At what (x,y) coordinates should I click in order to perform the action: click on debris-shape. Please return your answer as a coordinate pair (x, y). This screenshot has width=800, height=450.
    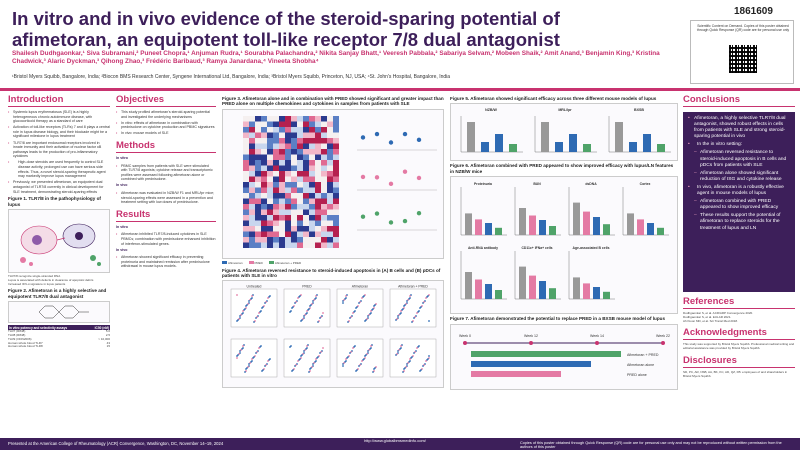
    Looking at the image, I should click on (31, 263).